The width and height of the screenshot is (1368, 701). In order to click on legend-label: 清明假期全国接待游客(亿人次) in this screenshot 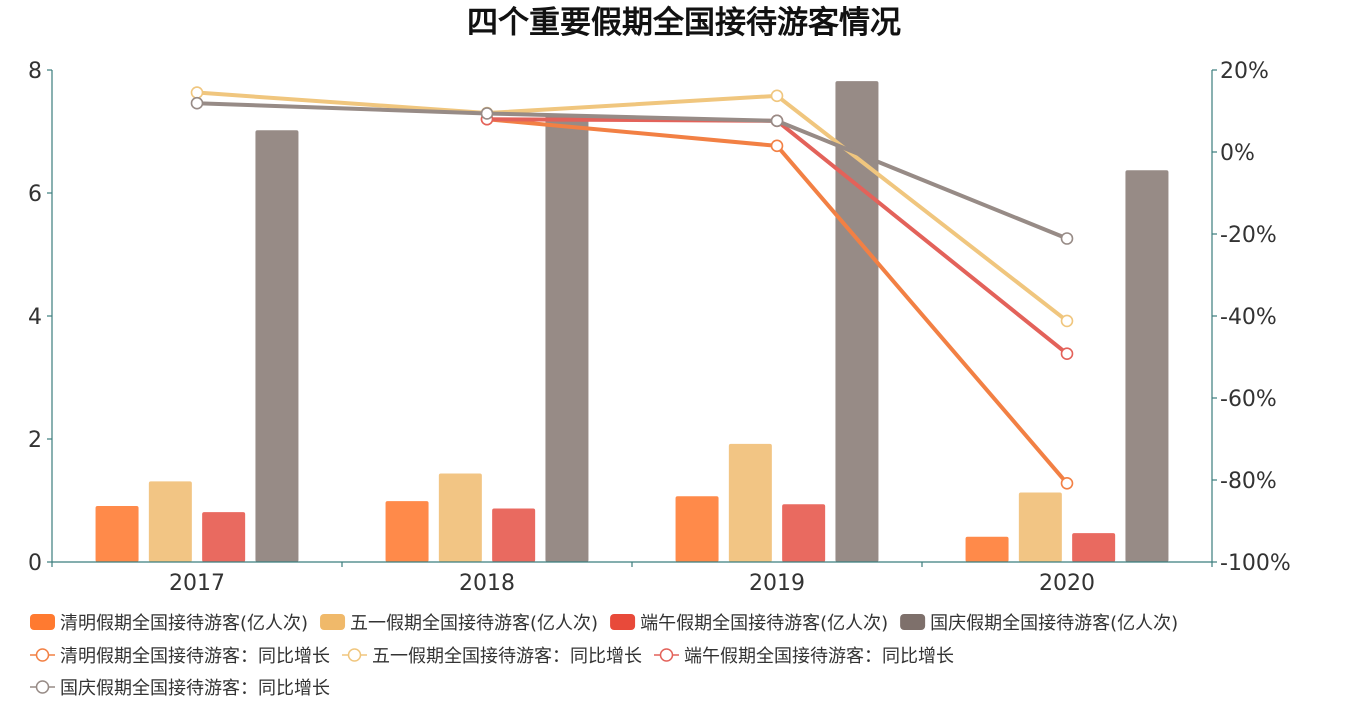, I will do `click(184, 623)`.